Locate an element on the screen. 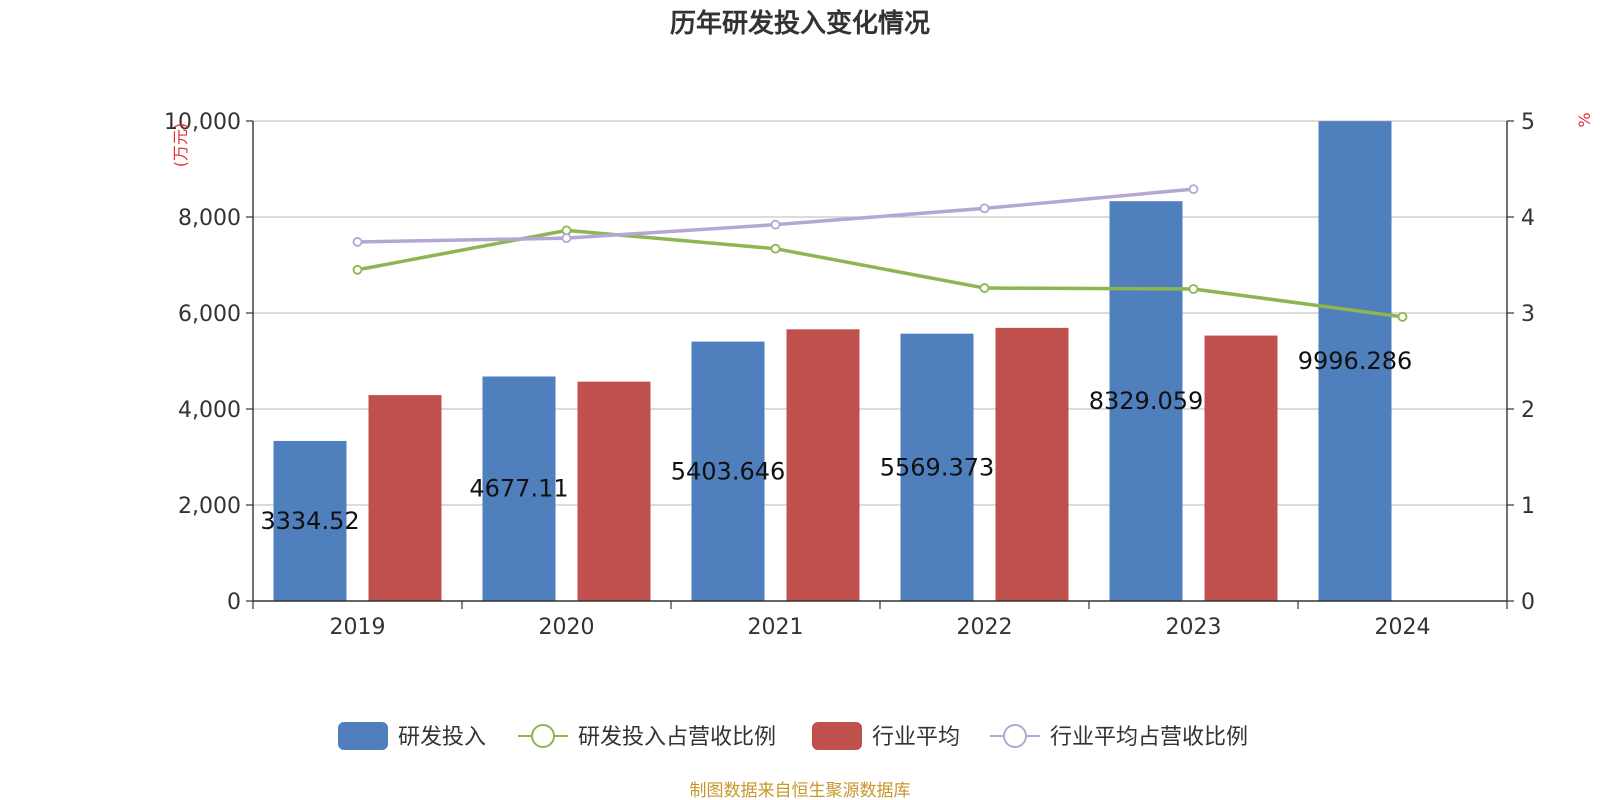 The height and width of the screenshot is (800, 1600). x-tick-label: 2020 is located at coordinates (567, 627).